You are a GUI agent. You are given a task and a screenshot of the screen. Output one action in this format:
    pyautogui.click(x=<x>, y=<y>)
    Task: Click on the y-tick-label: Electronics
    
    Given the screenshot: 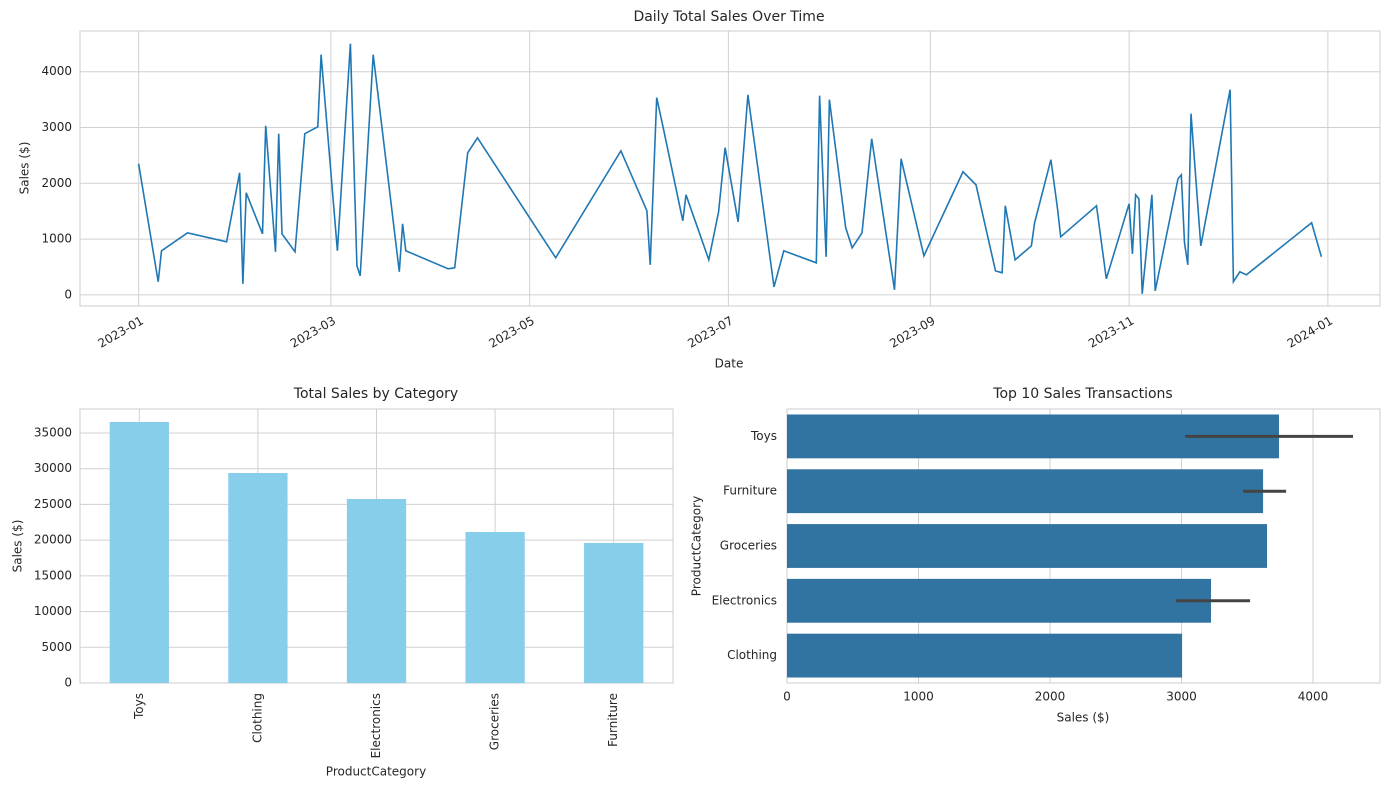 What is the action you would take?
    pyautogui.click(x=744, y=600)
    